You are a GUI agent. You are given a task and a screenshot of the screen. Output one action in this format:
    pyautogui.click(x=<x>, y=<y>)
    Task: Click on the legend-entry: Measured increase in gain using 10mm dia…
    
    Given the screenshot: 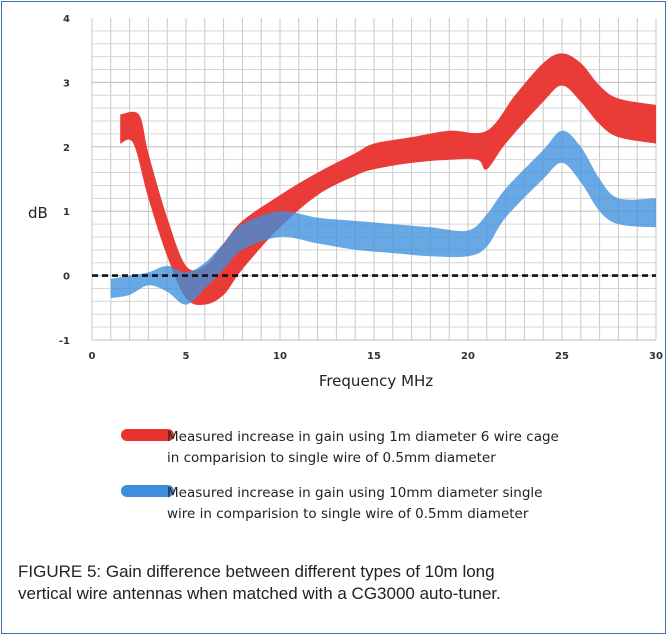 What is the action you would take?
    pyautogui.click(x=331, y=503)
    